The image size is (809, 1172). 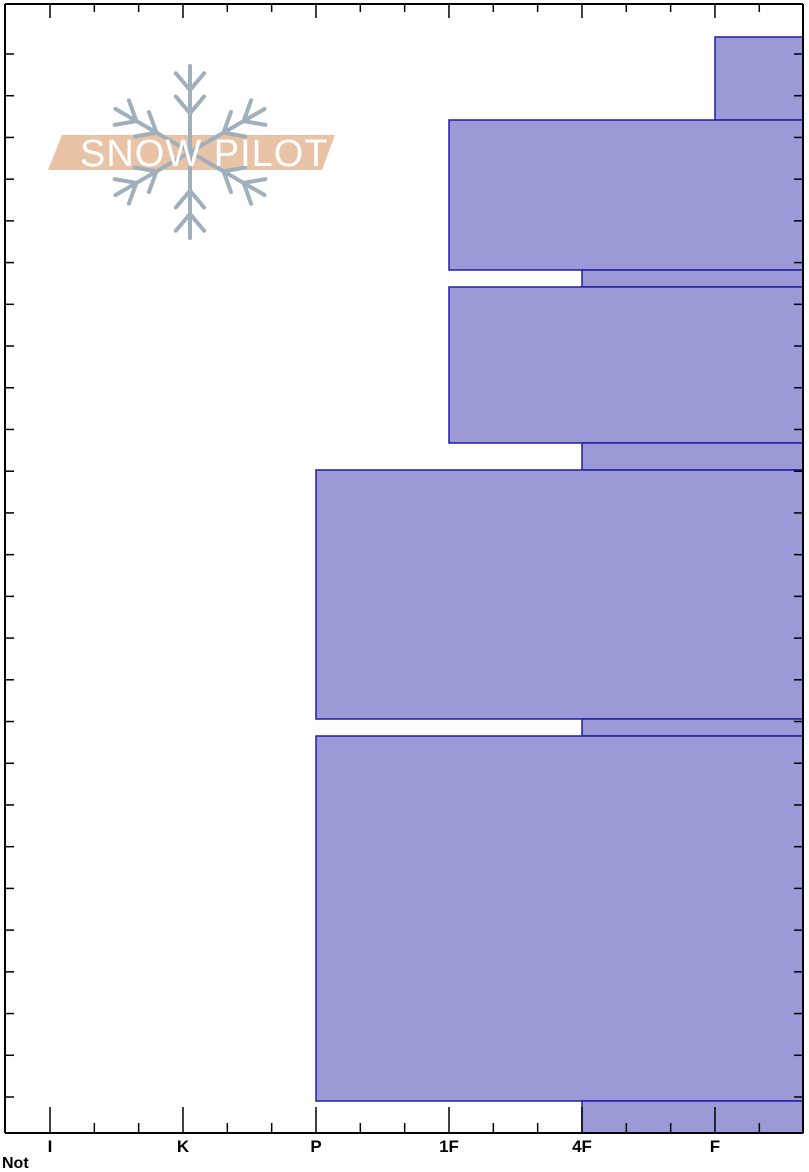 I want to click on snow-pilot-logo: SNOW PILOT, so click(x=191, y=152).